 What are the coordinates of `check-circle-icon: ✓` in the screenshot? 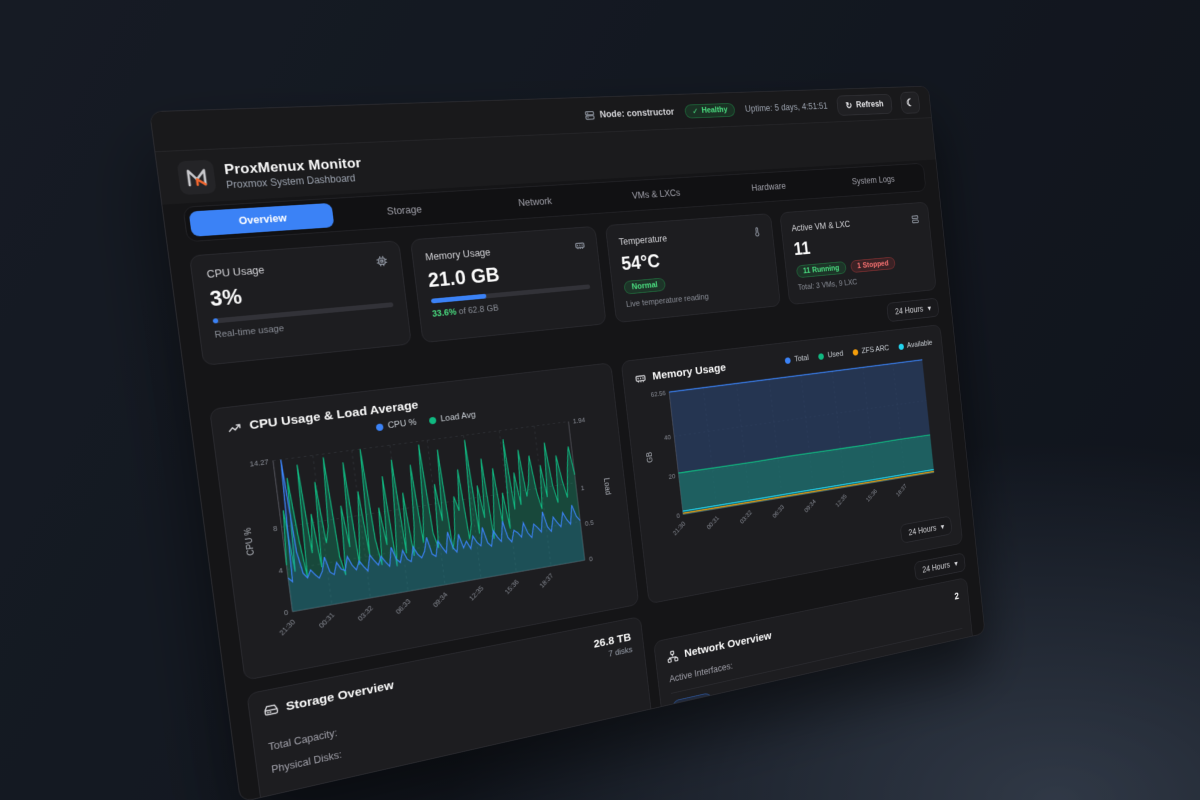 It's located at (695, 111).